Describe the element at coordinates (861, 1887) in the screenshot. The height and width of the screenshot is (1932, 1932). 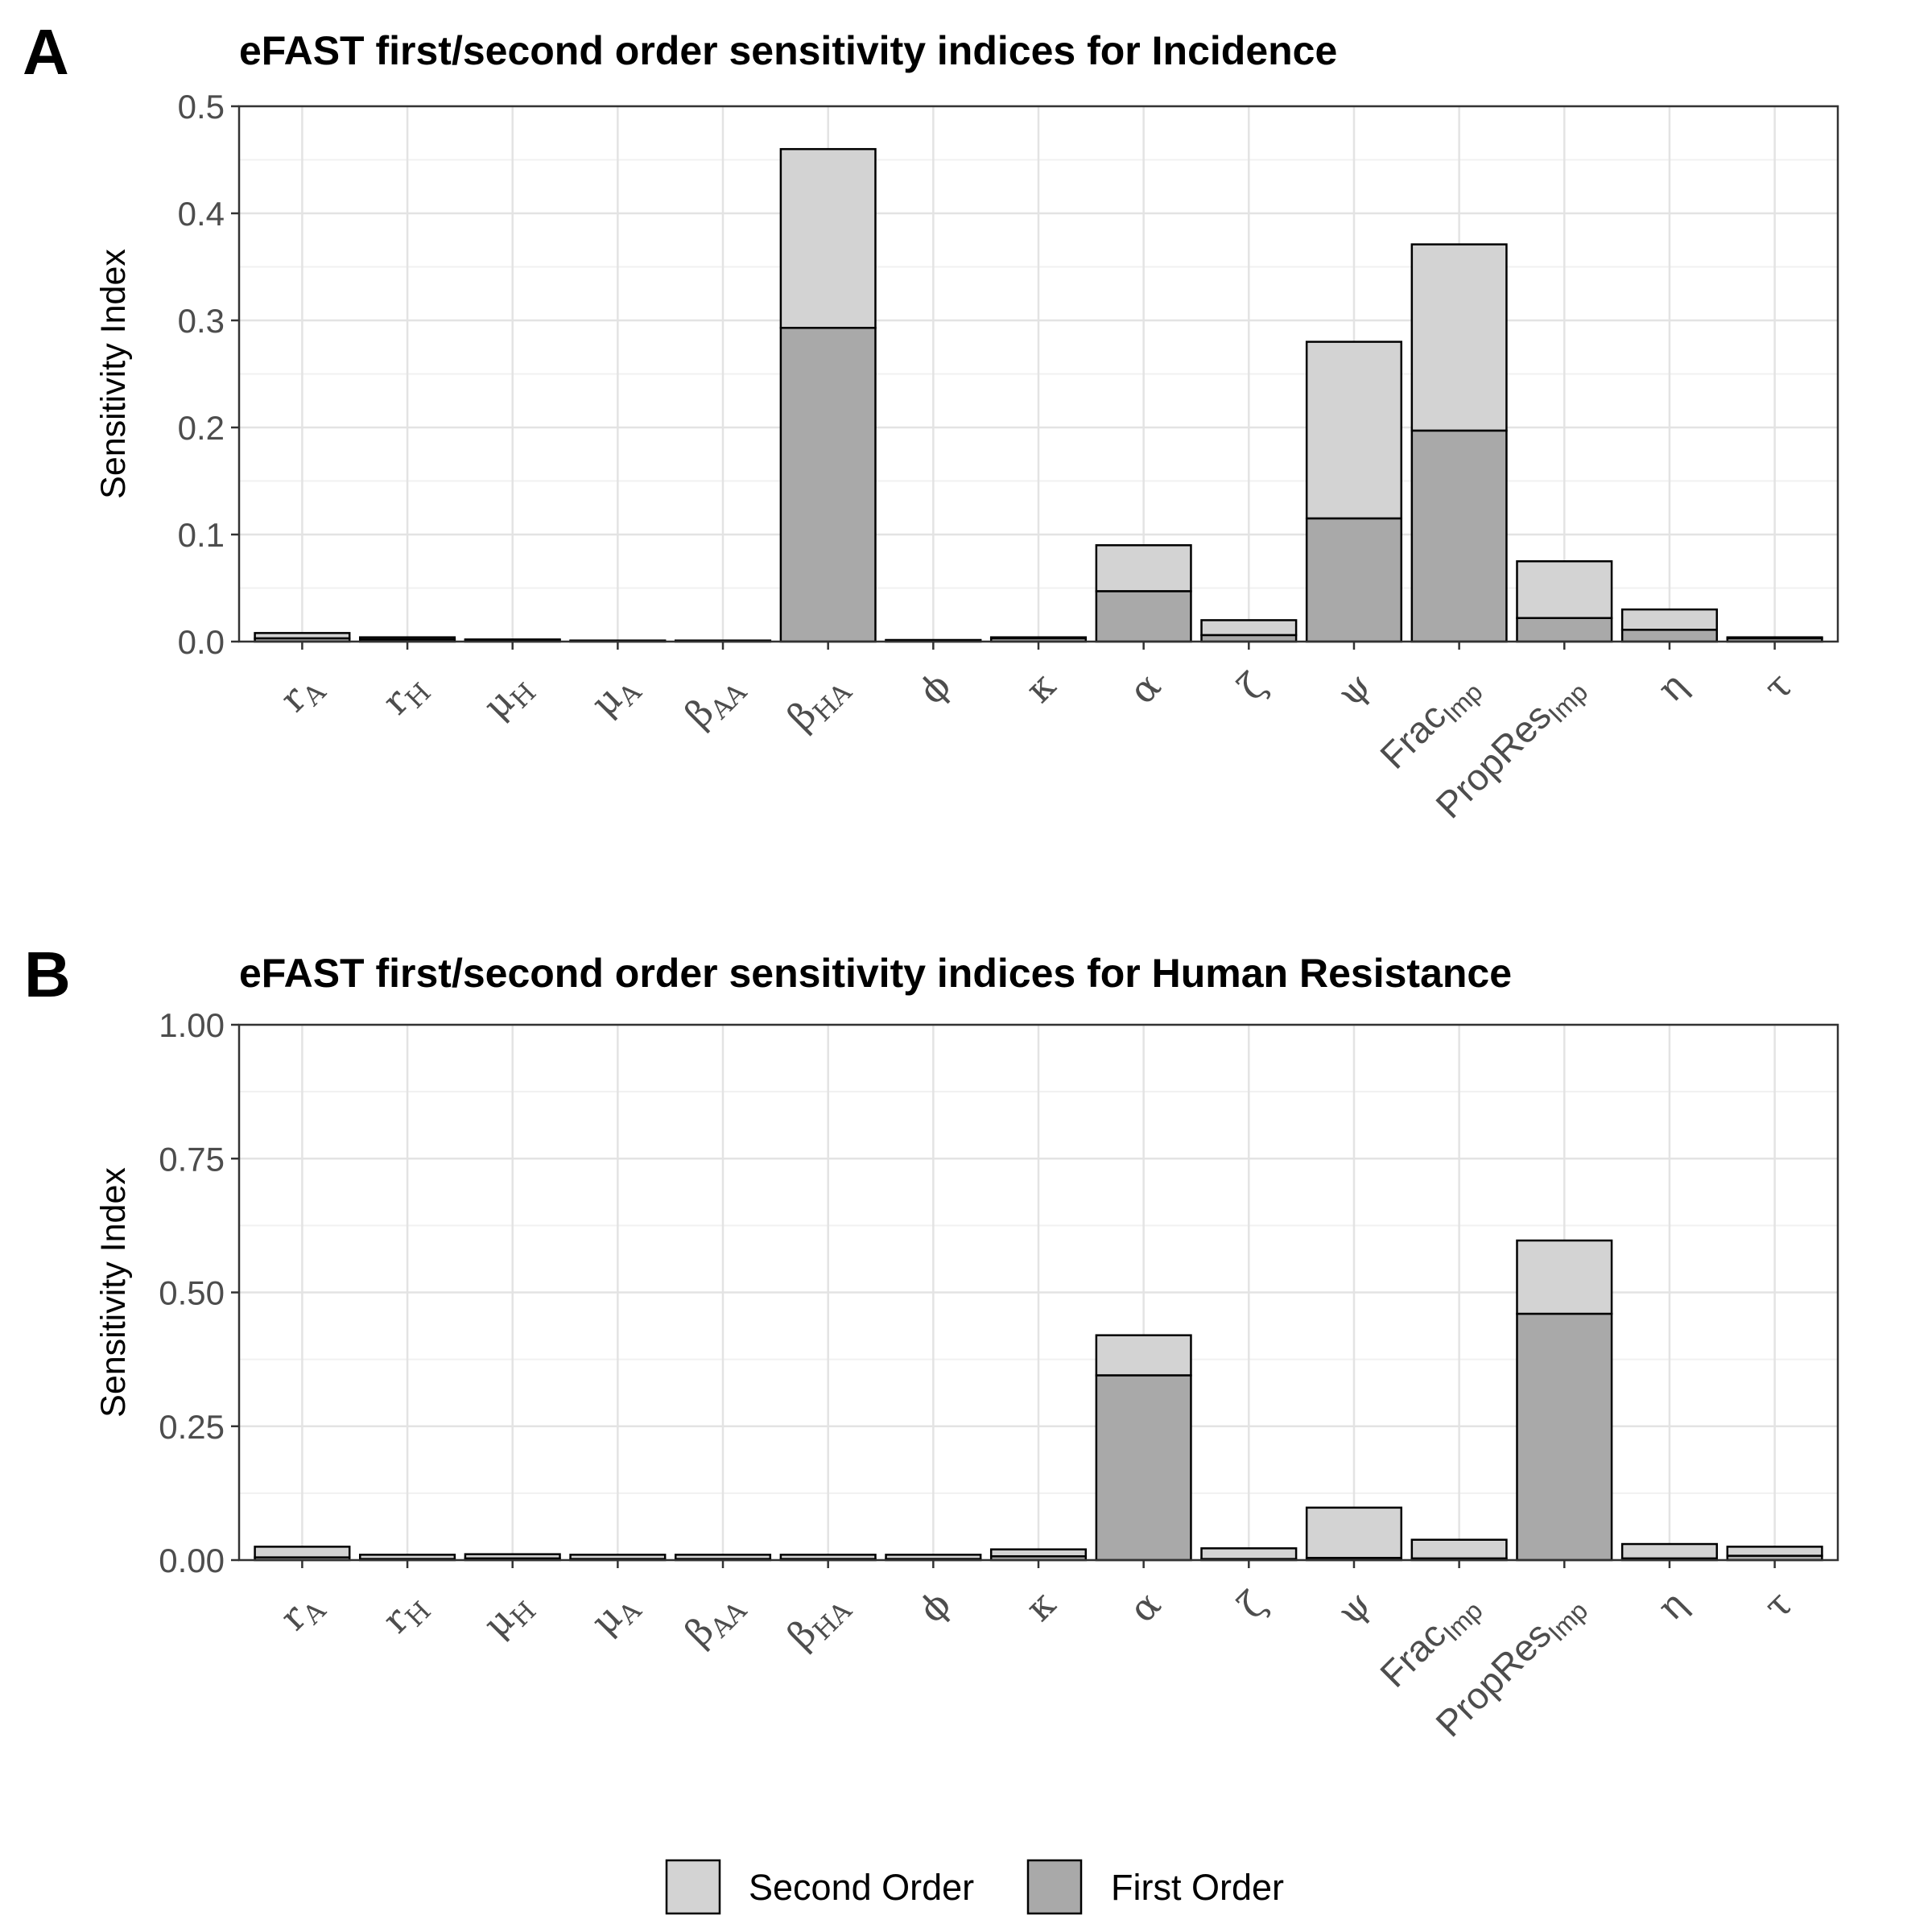
I see `legend-label-second-order: Second Order` at that location.